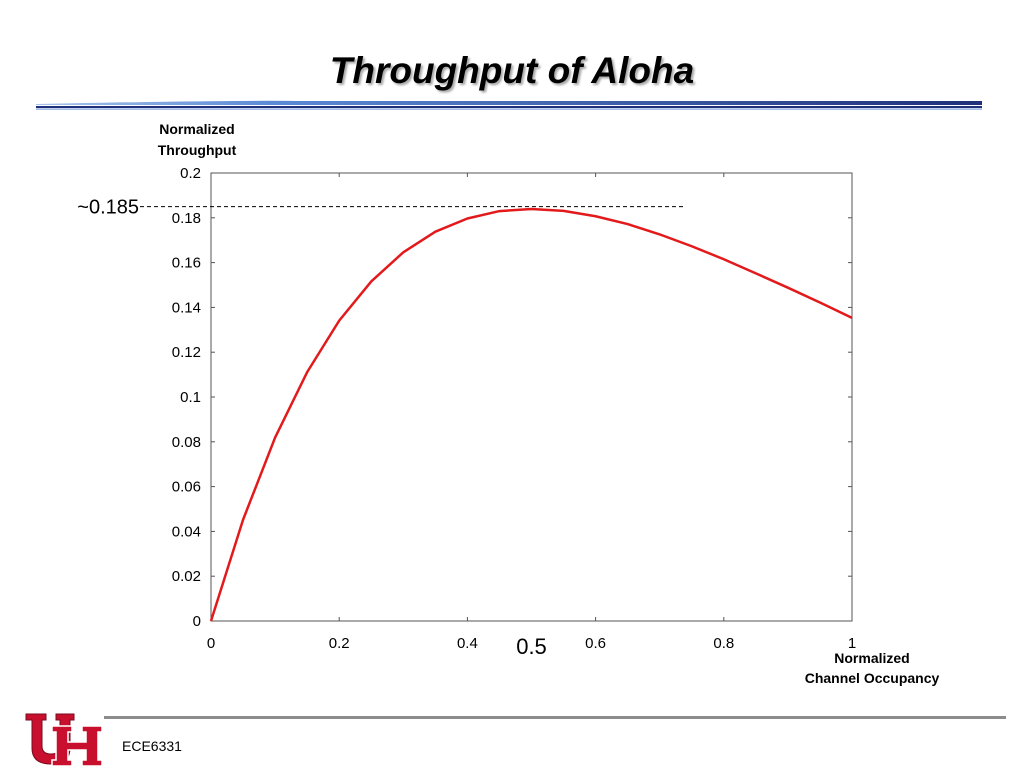 The height and width of the screenshot is (768, 1024). Describe the element at coordinates (197, 621) in the screenshot. I see `y-tick-label: 0` at that location.